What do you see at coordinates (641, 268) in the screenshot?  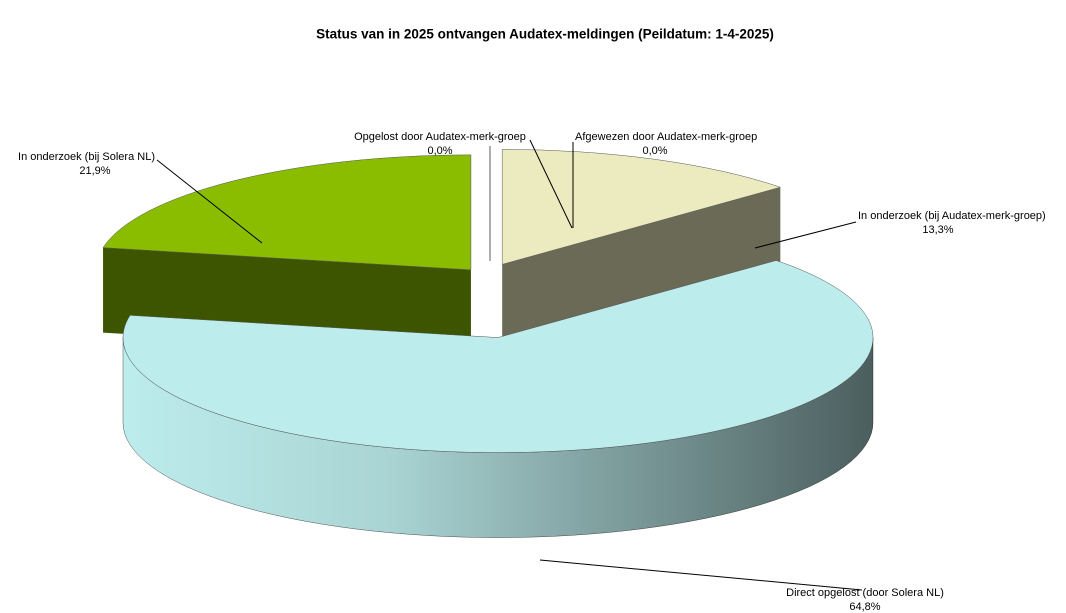 I see `slice-side` at bounding box center [641, 268].